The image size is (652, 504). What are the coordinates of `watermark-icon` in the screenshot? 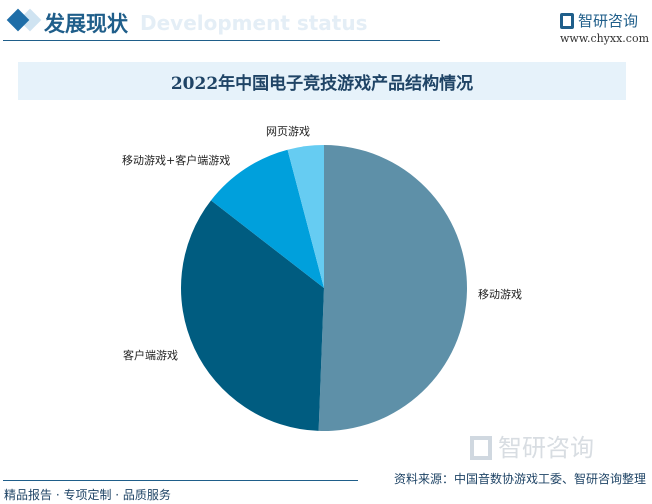 It's located at (481, 448).